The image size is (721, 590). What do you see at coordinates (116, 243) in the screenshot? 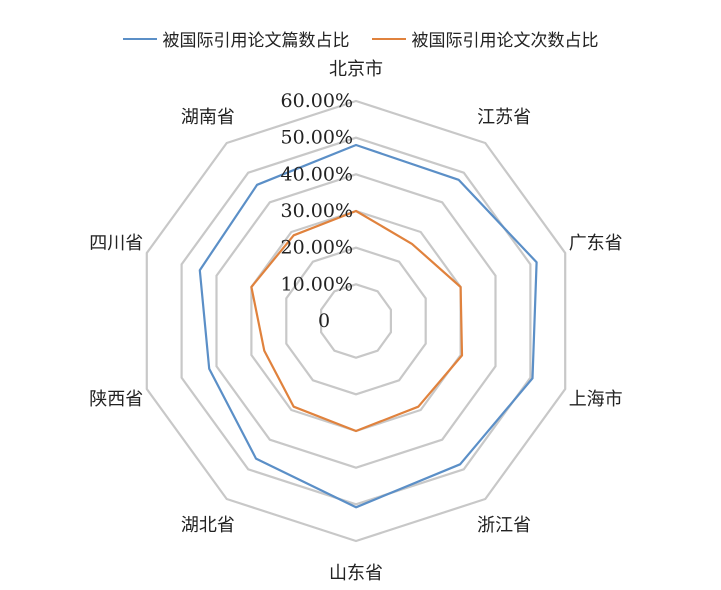
I see `category-label: 四川省` at bounding box center [116, 243].